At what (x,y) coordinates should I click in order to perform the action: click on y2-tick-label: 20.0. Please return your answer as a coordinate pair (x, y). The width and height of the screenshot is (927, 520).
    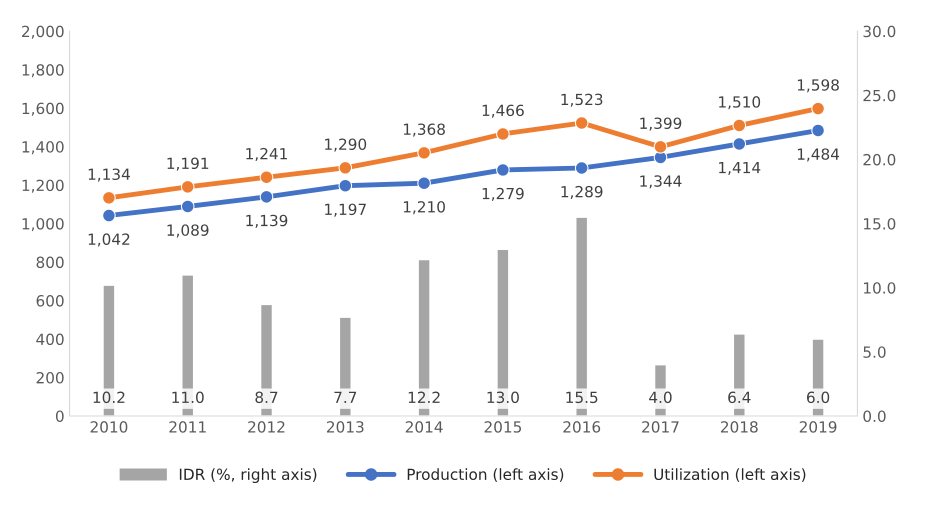
    Looking at the image, I should click on (879, 160).